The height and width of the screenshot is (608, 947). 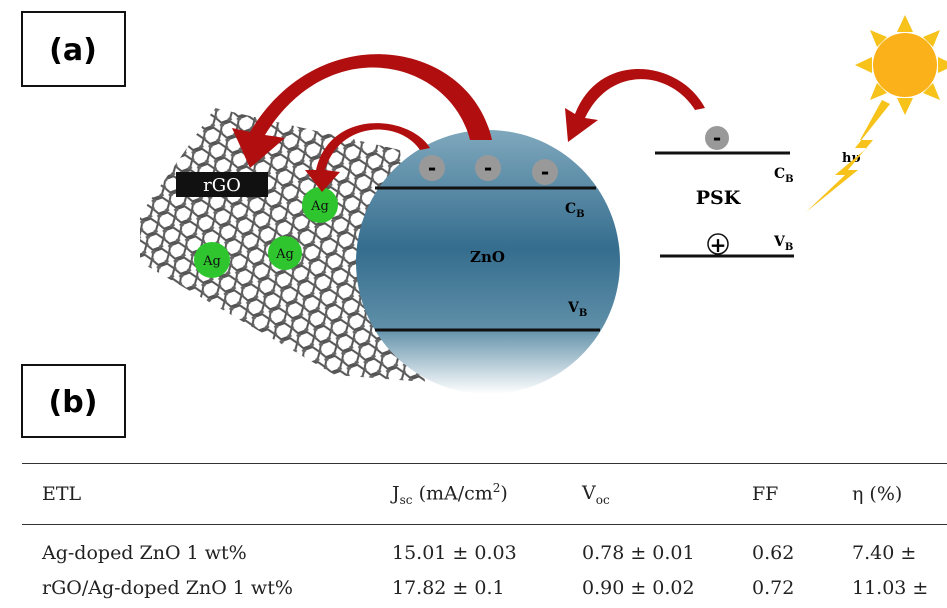 What do you see at coordinates (638, 552) in the screenshot?
I see `cell: 0.78 ± 0.01` at bounding box center [638, 552].